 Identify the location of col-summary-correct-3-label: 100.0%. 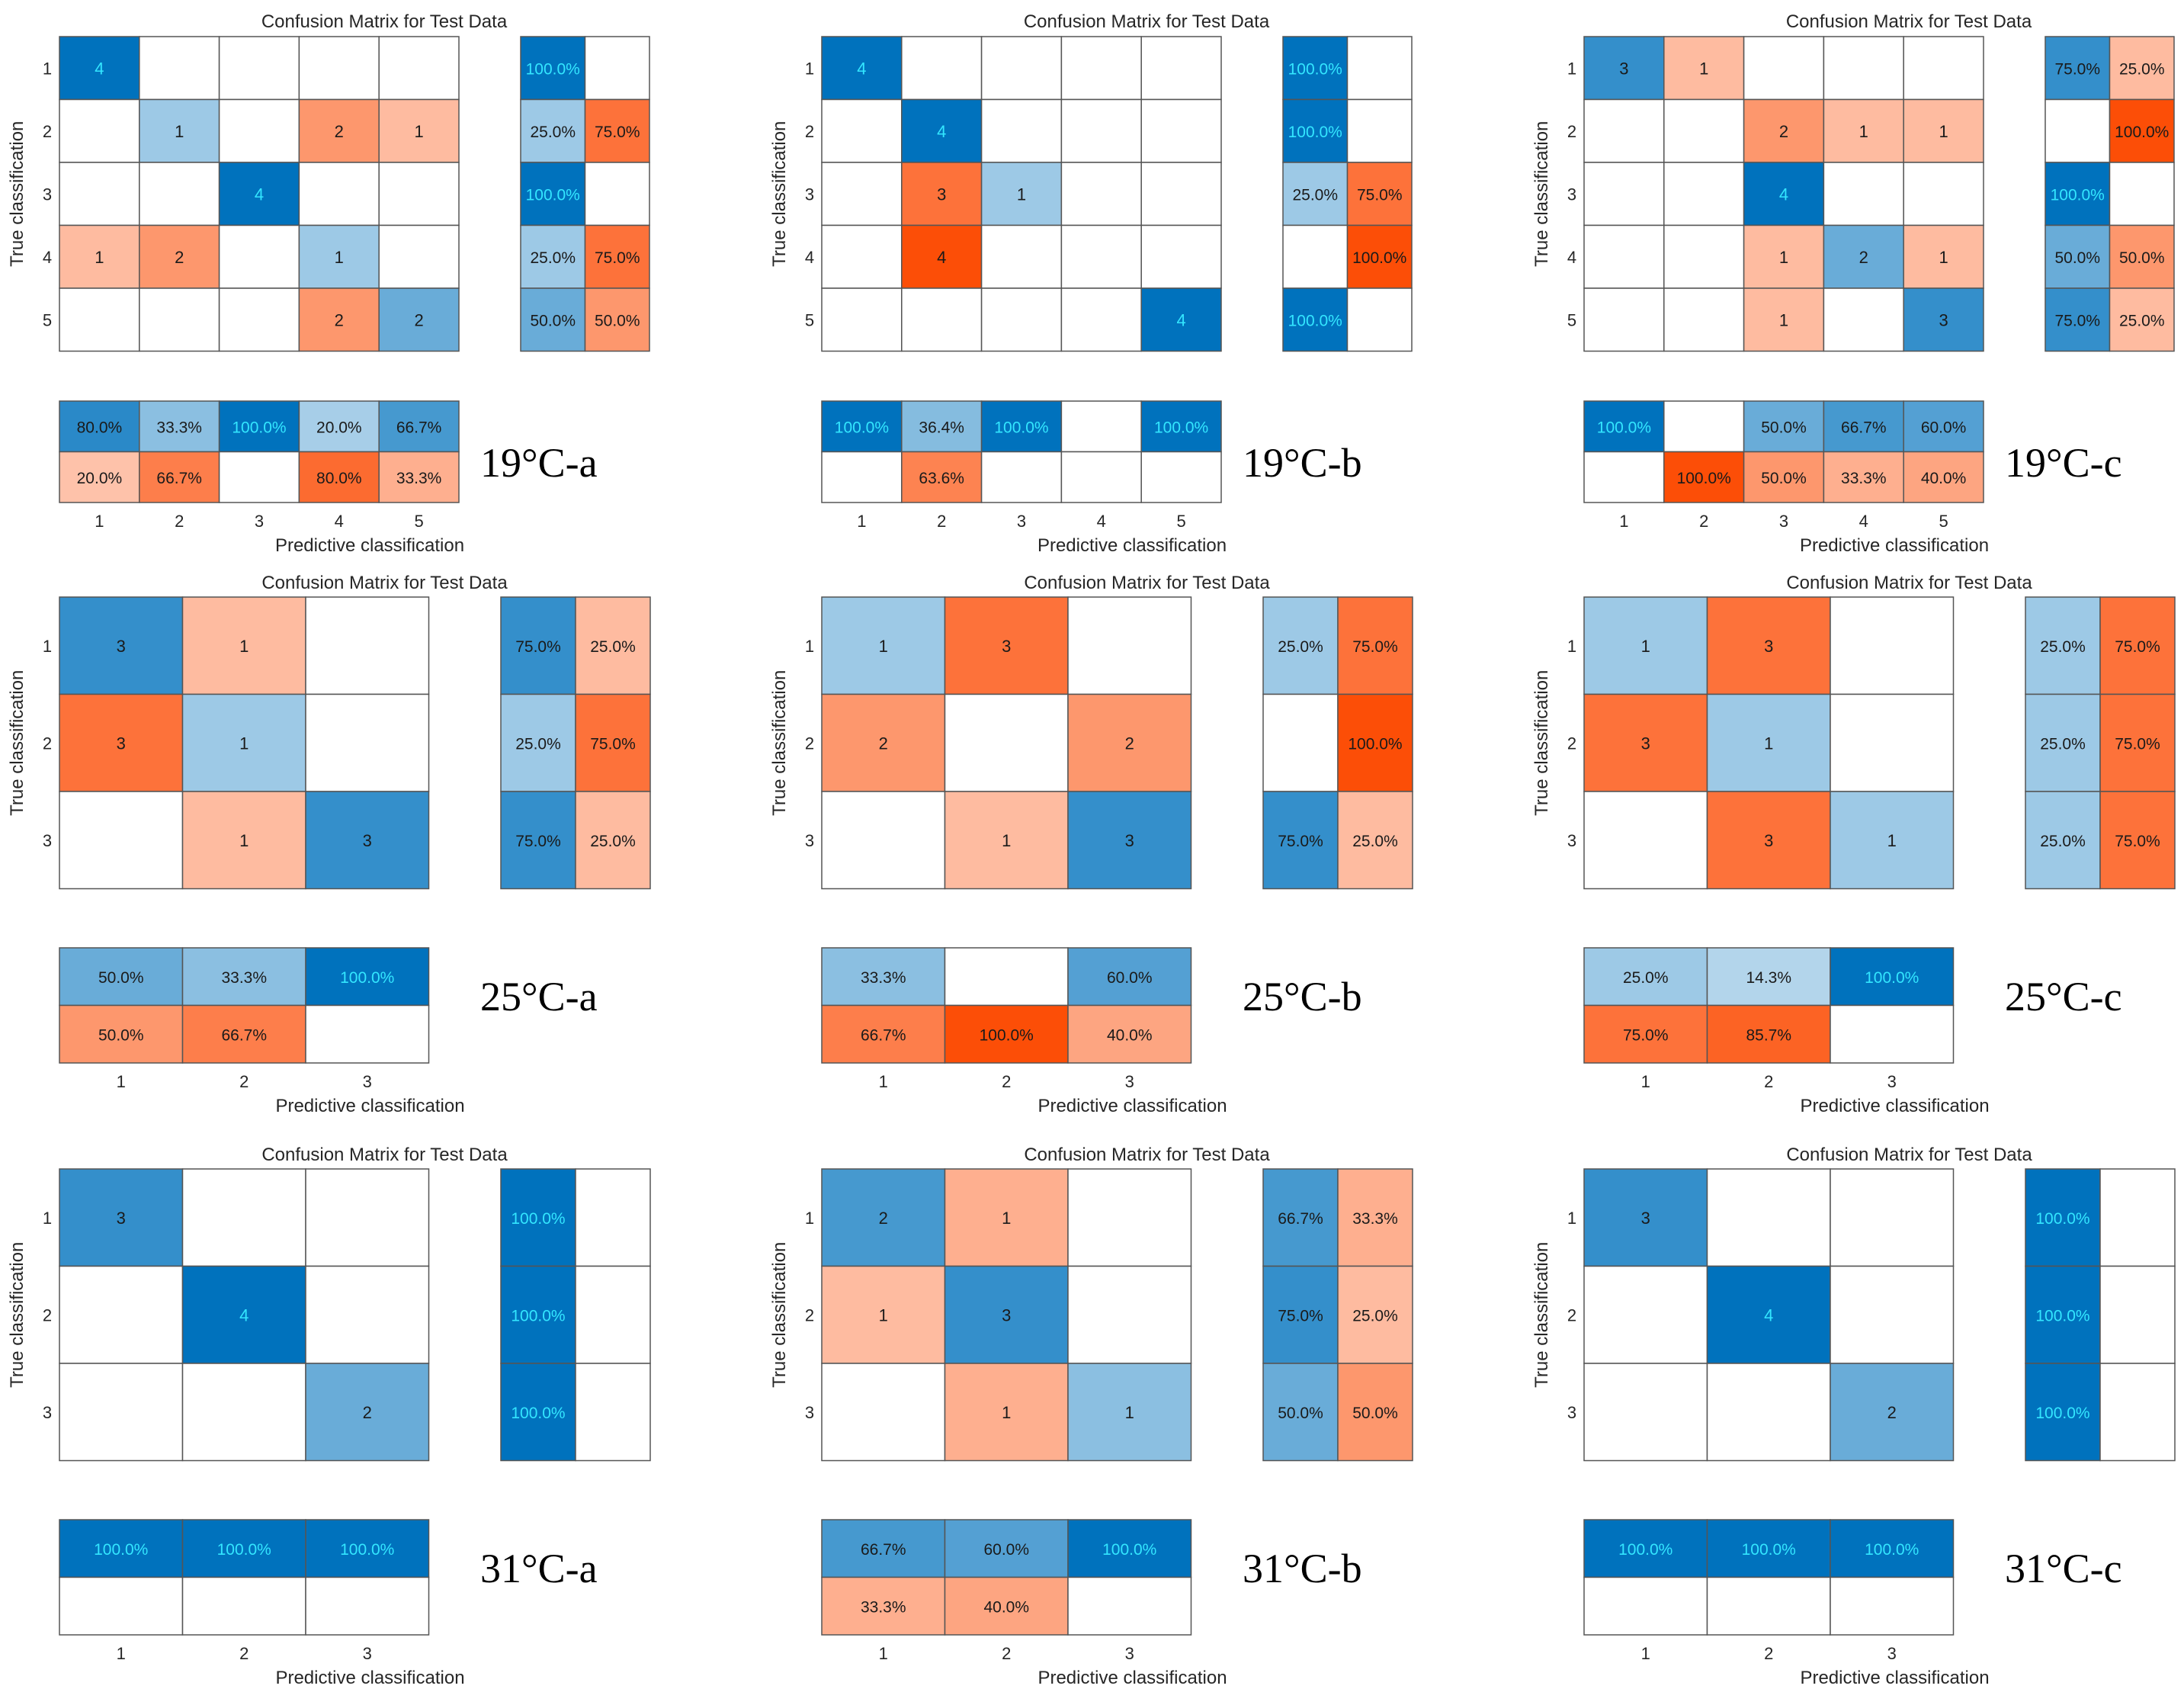
(1021, 427).